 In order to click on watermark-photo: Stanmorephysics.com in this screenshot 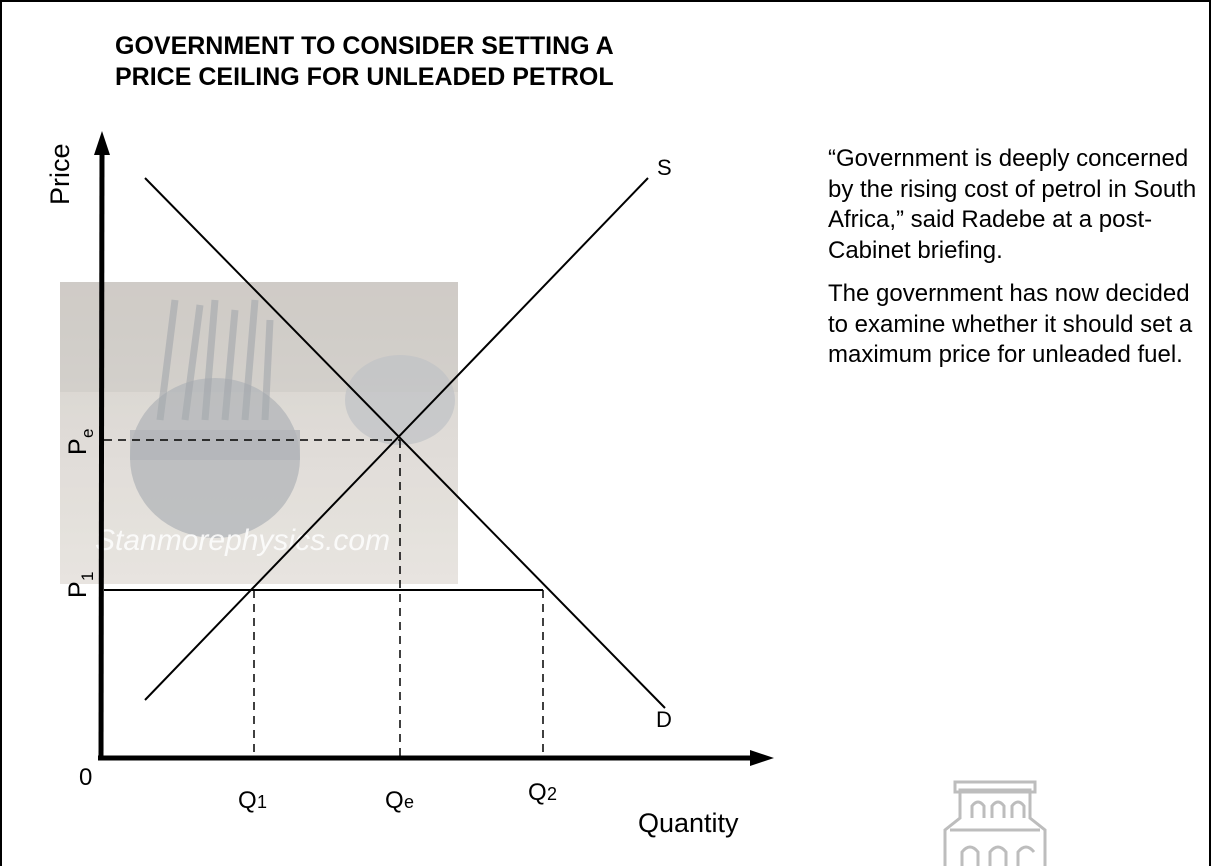, I will do `click(259, 433)`.